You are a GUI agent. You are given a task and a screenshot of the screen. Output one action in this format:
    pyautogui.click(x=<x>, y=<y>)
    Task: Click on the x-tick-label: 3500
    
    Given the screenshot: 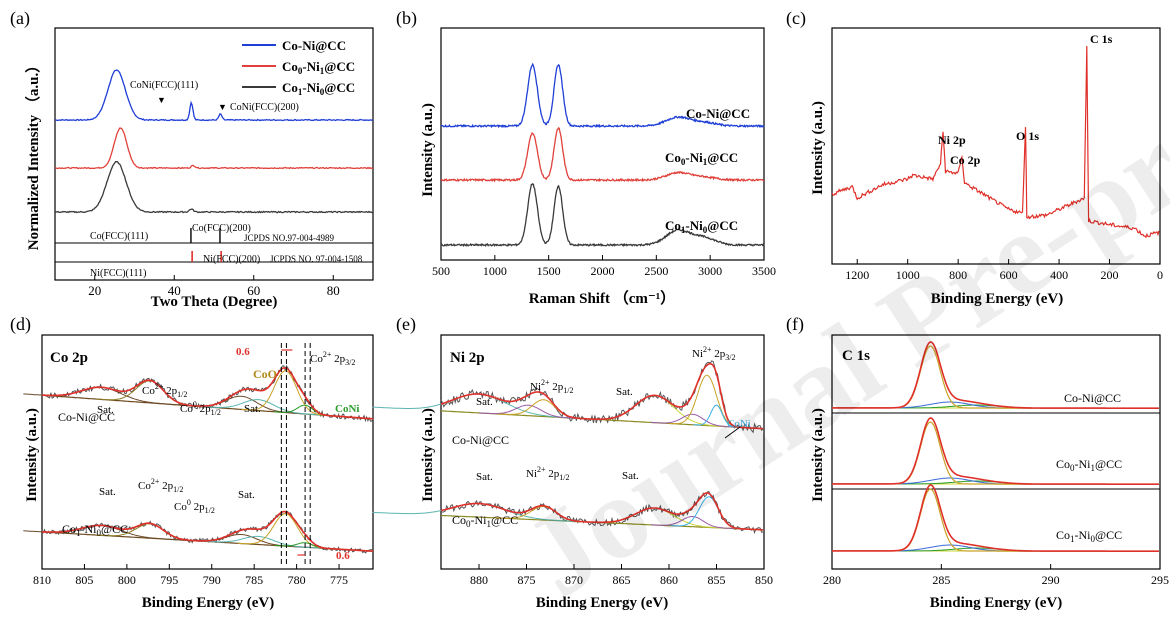 What is the action you would take?
    pyautogui.click(x=764, y=271)
    